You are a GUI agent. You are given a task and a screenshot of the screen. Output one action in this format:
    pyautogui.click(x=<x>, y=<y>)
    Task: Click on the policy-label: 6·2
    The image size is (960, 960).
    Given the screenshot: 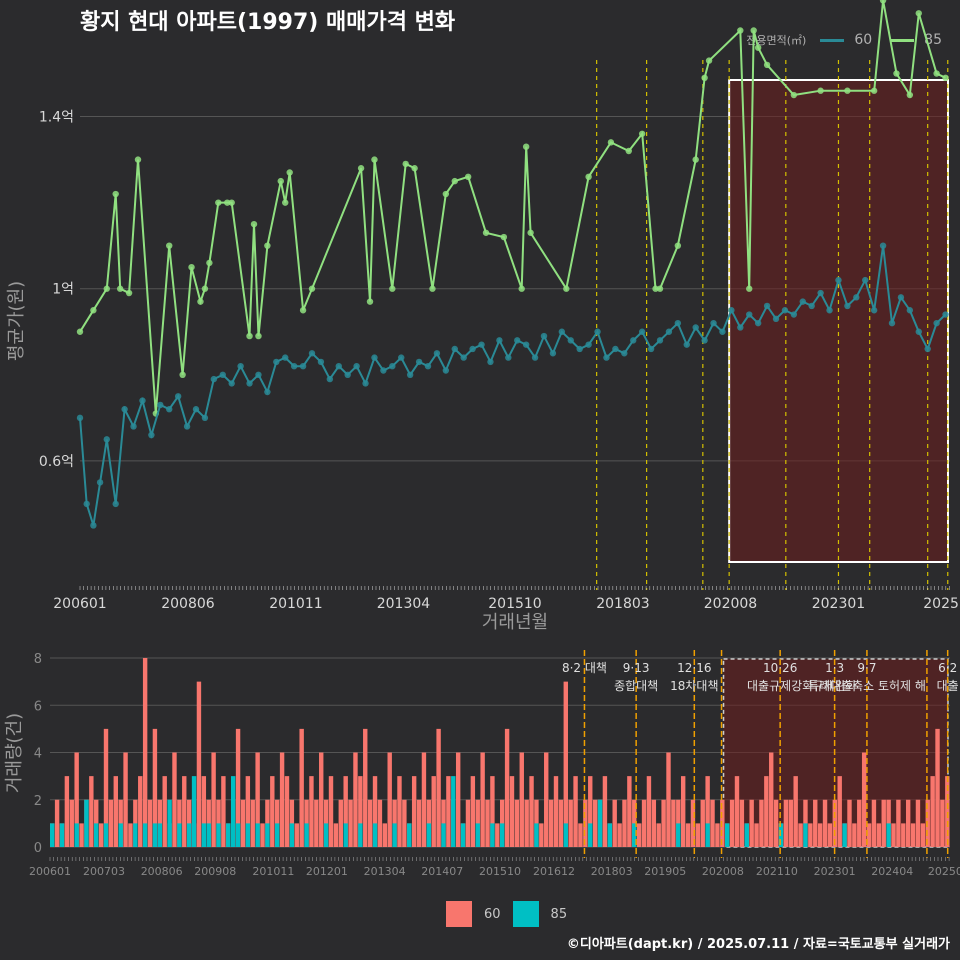 What is the action you would take?
    pyautogui.click(x=947, y=668)
    